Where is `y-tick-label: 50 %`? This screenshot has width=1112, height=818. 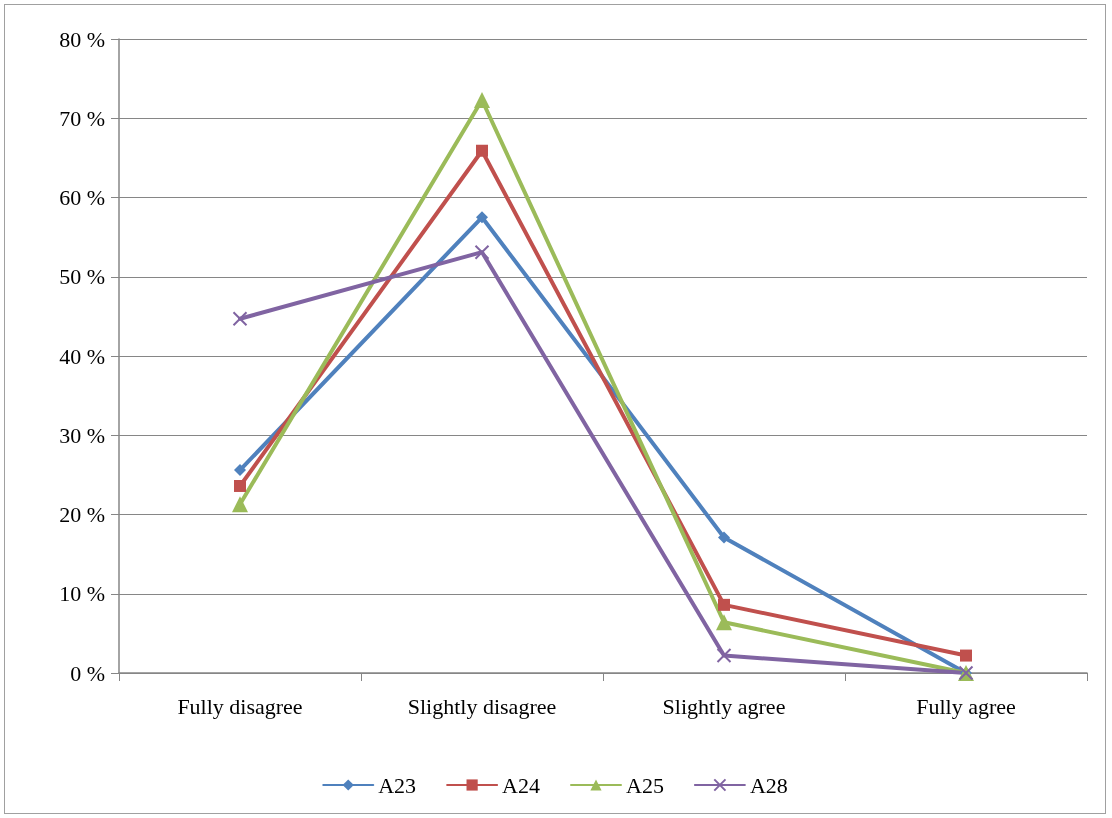
y-tick-label: 50 % is located at coordinates (82, 277).